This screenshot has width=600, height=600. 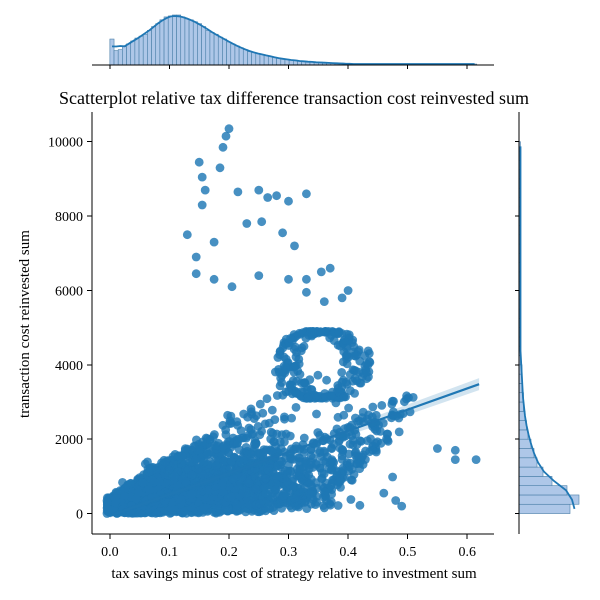 I want to click on x-tick-label: 0.1, so click(x=170, y=552).